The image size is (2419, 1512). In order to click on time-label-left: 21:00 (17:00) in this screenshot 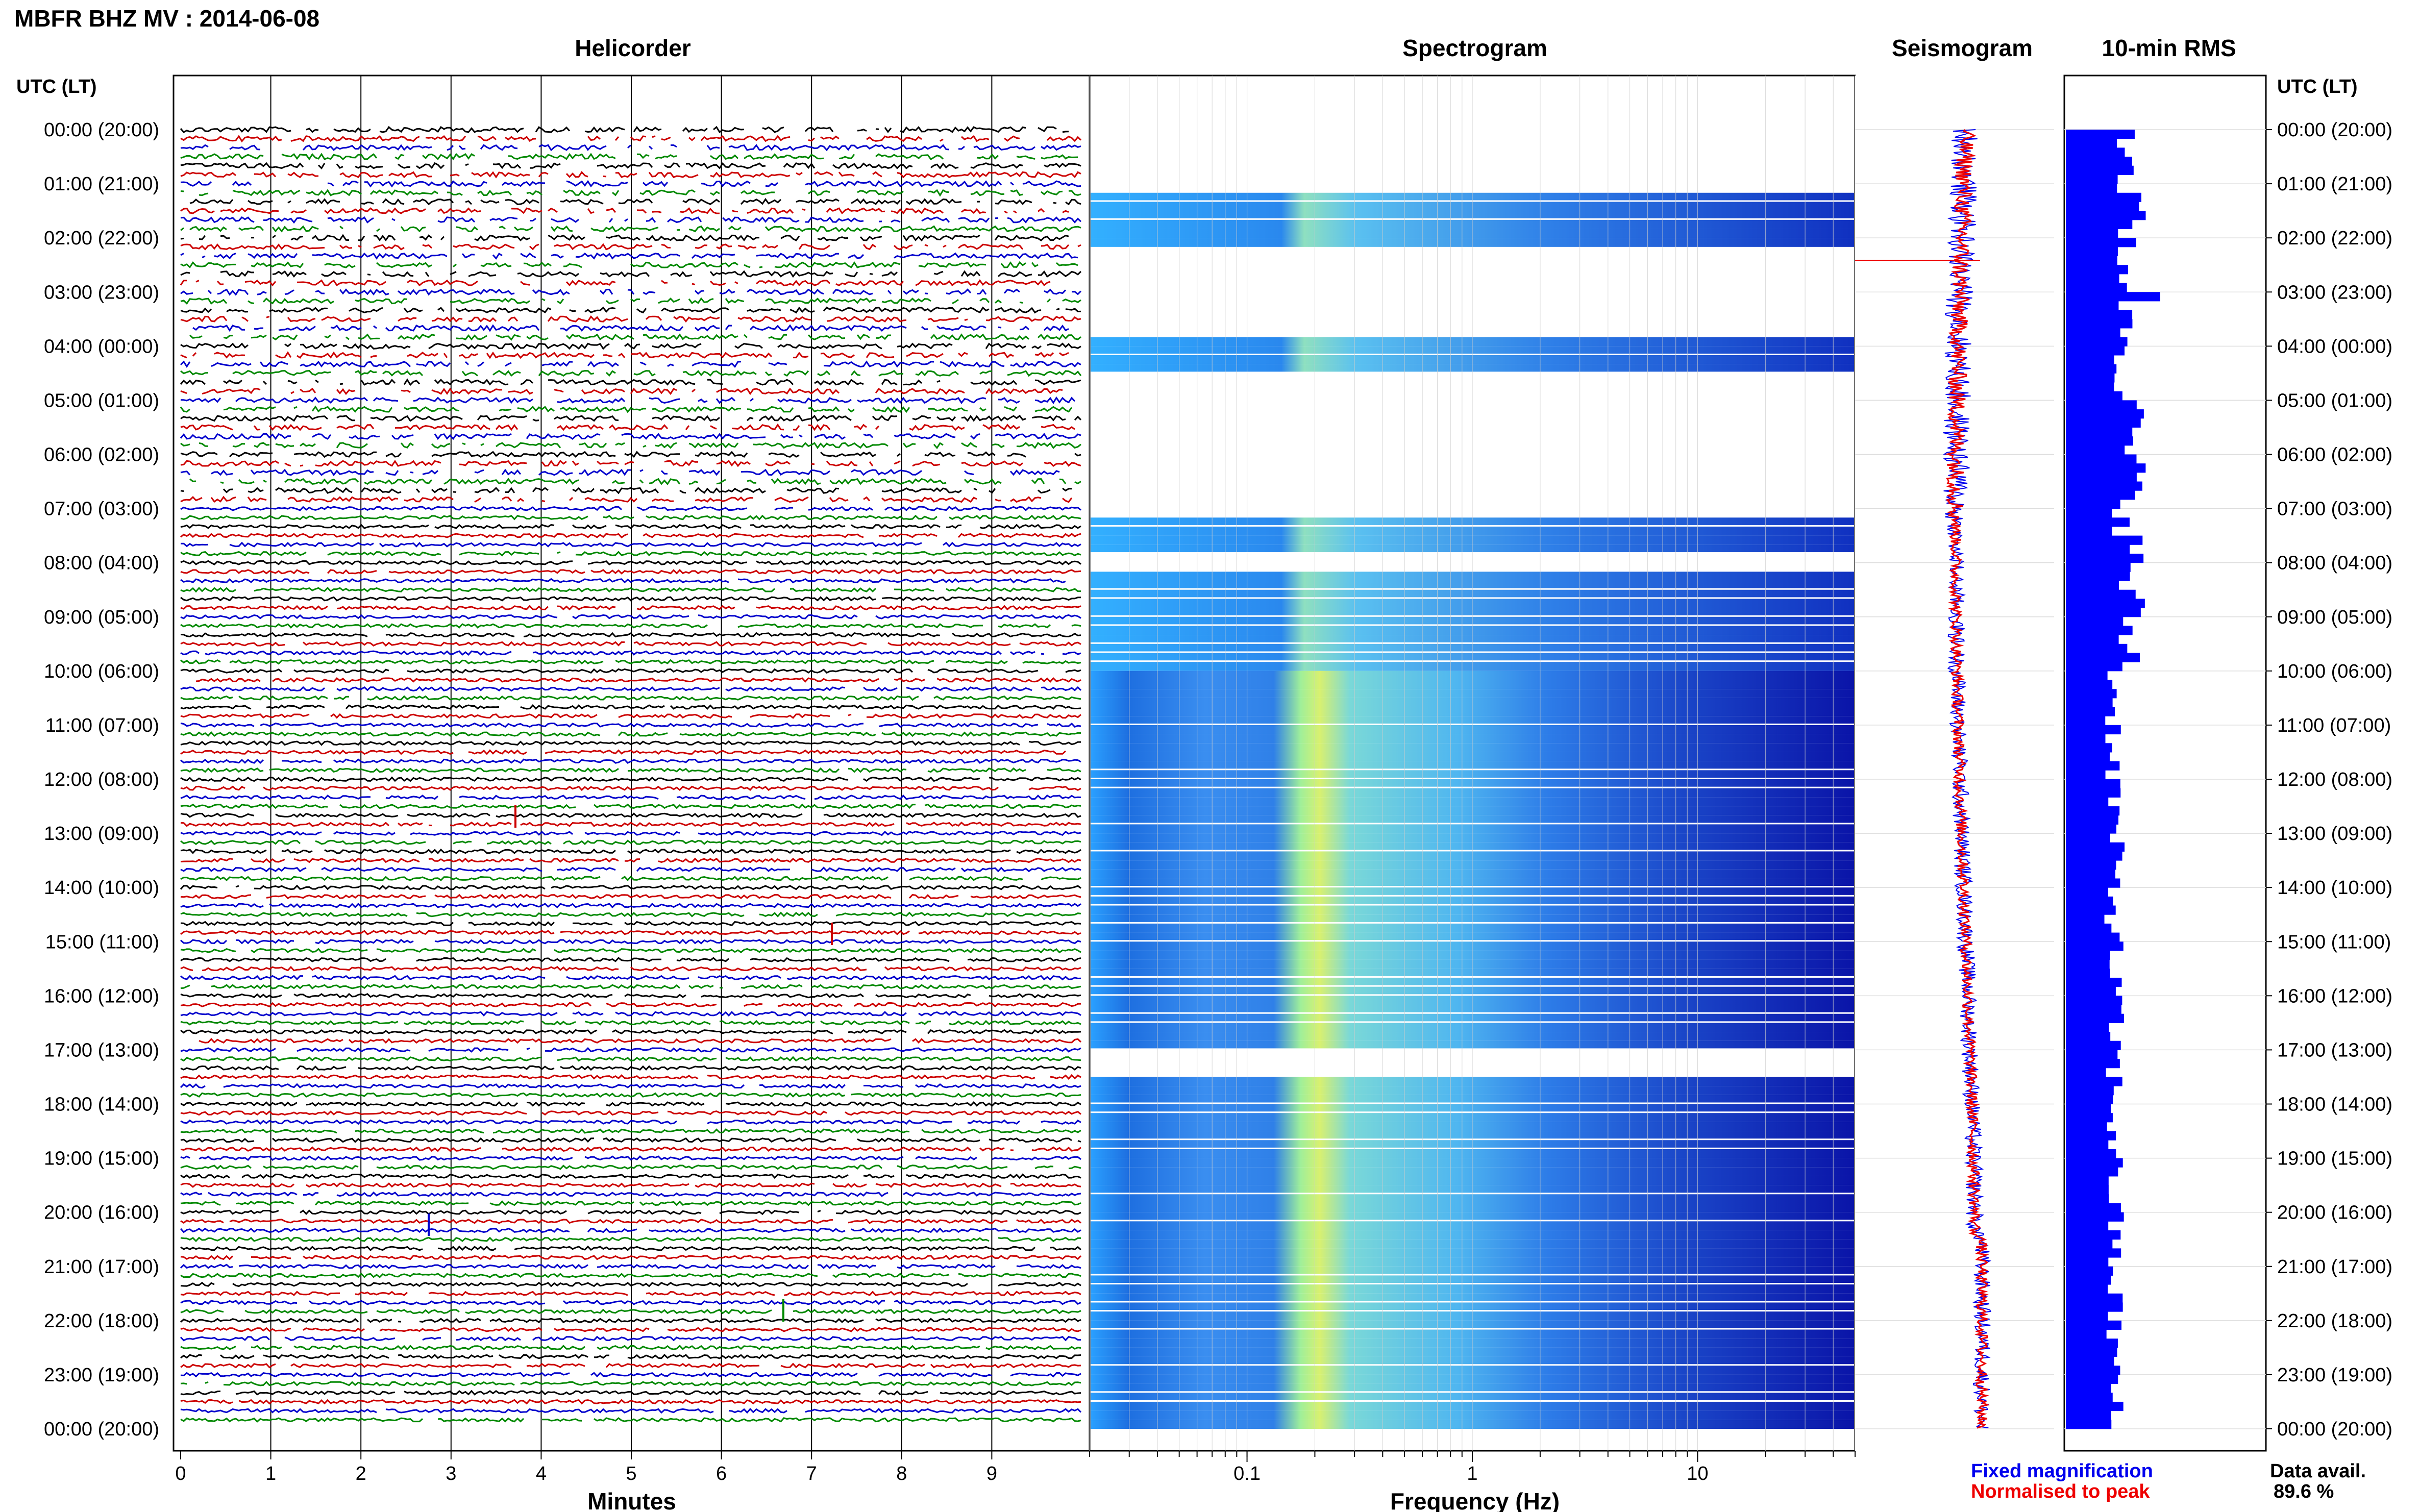, I will do `click(101, 1267)`.